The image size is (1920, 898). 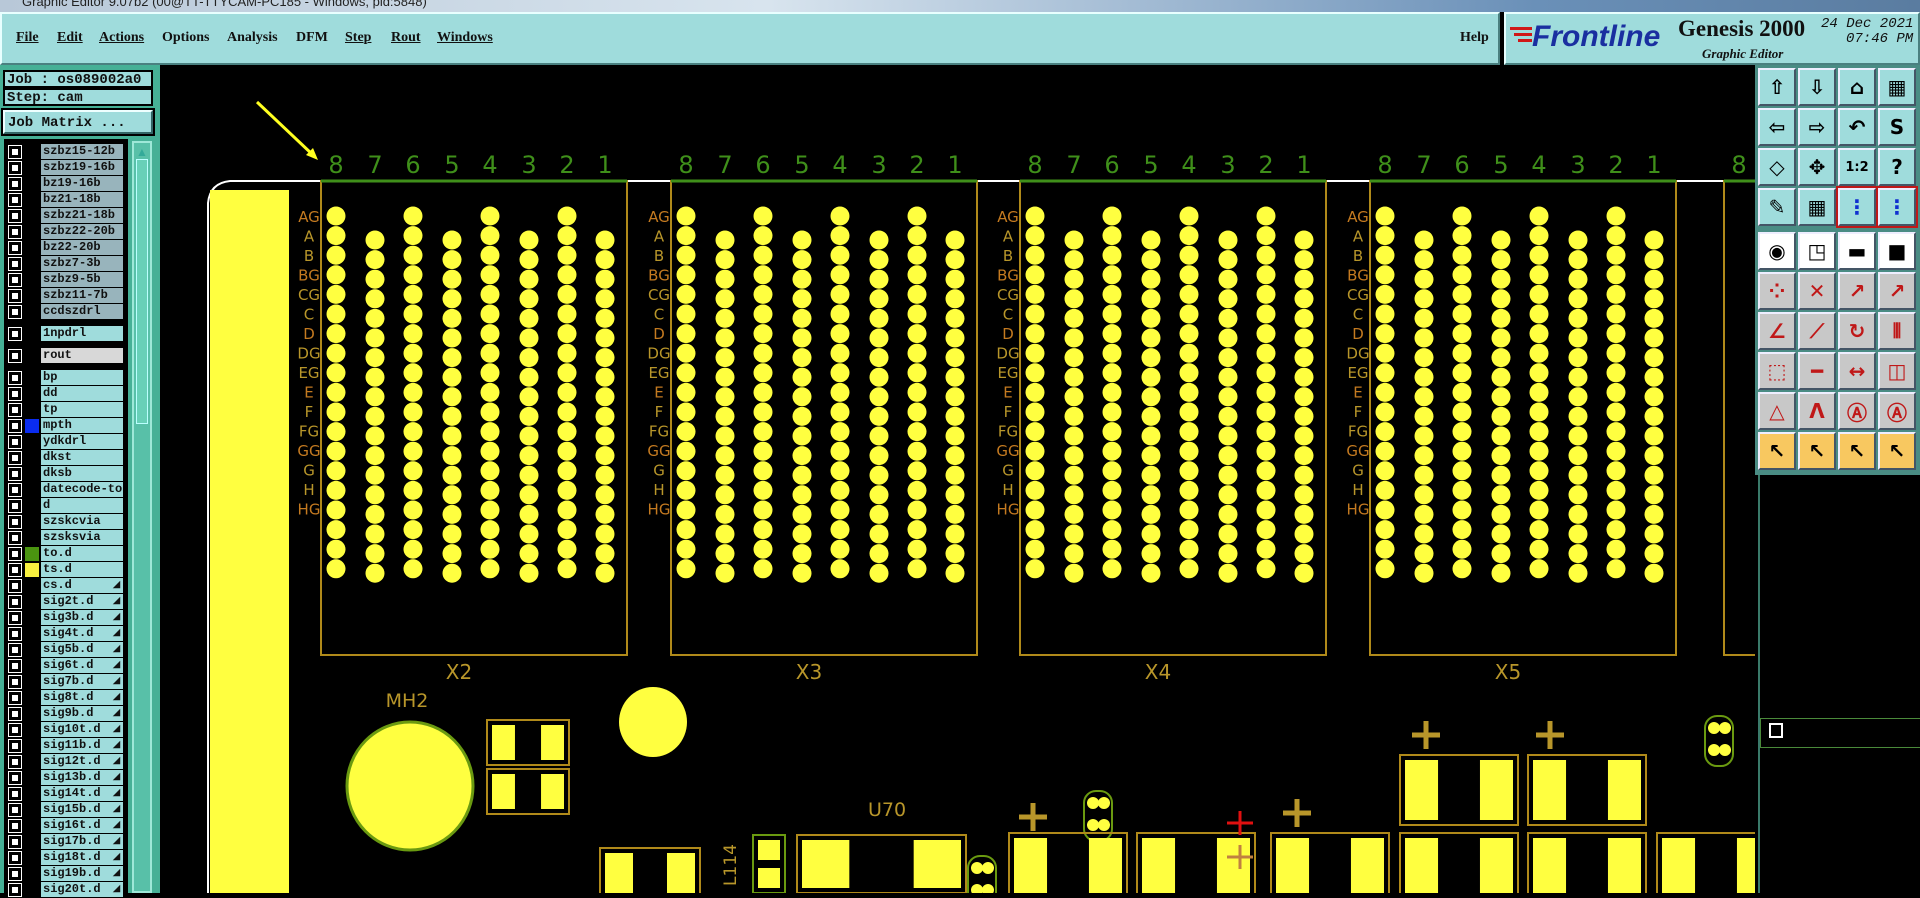 I want to click on layer-row: ts.d, so click(x=65, y=570).